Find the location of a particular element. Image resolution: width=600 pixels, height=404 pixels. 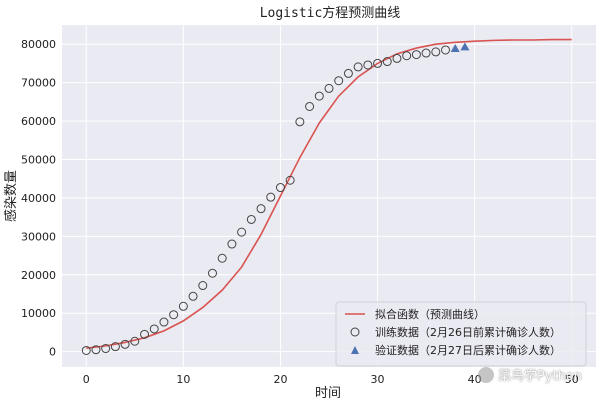

wechat-icon is located at coordinates (485, 374).